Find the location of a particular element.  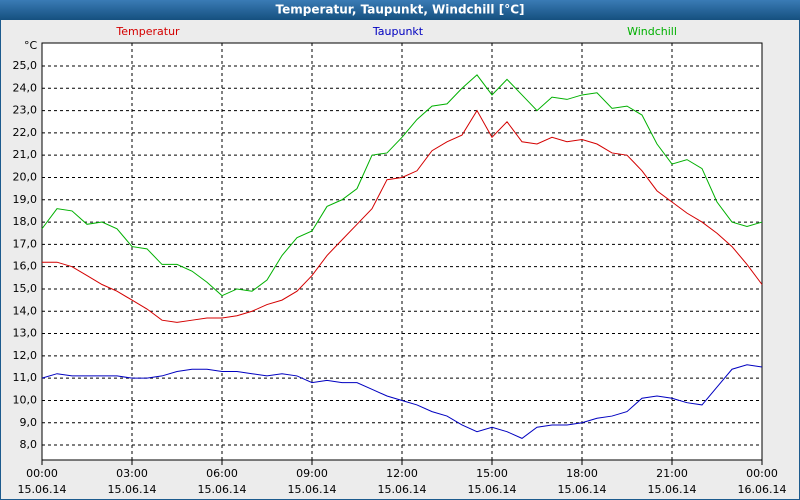

x-tick-label: 12:00 is located at coordinates (402, 473).